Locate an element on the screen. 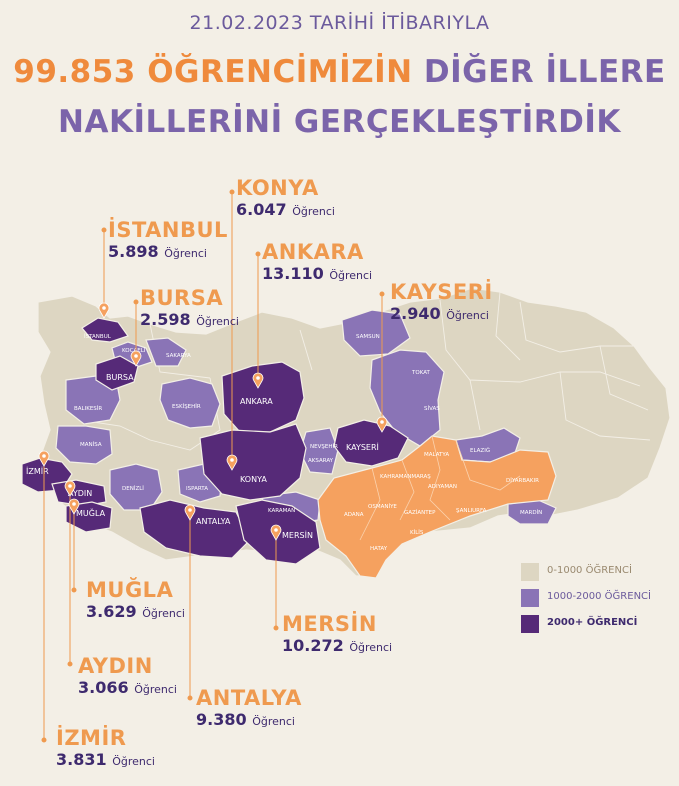  city-name: KAYSERİ is located at coordinates (441, 292).